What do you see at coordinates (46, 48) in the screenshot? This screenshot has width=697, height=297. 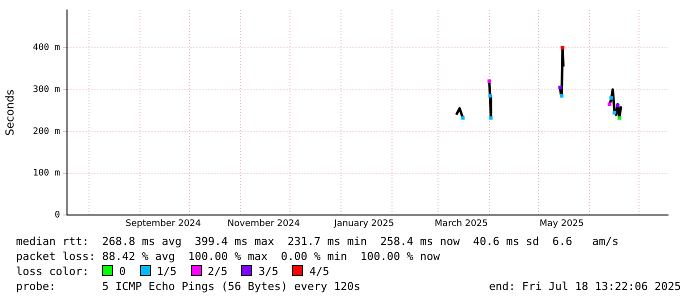 I see `y-tick-label: 400 m` at bounding box center [46, 48].